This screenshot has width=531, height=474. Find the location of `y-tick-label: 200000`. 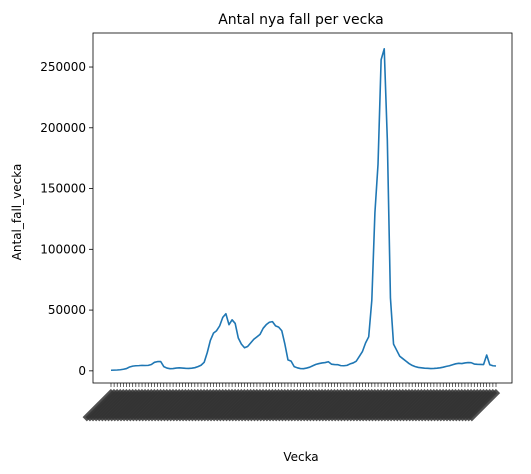

y-tick-label: 200000 is located at coordinates (63, 128).